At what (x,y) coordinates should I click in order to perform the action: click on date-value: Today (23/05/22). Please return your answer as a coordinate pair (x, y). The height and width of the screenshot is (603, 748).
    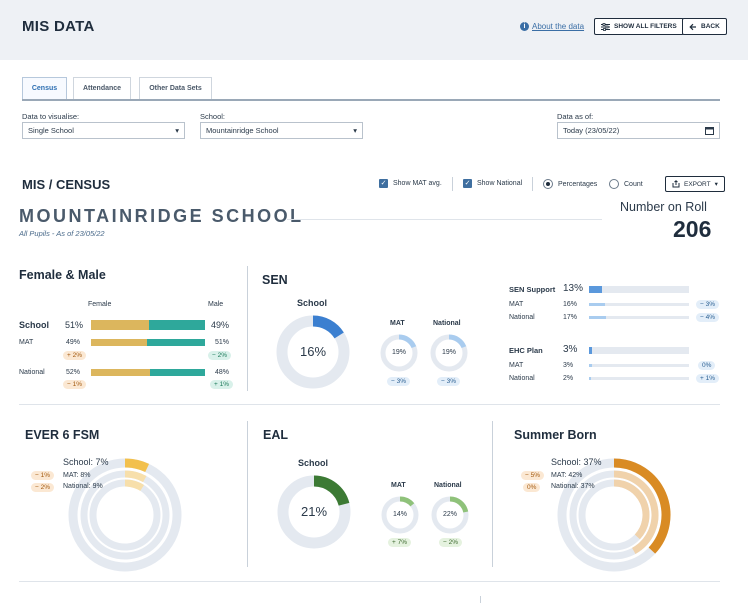
    Looking at the image, I should click on (591, 130).